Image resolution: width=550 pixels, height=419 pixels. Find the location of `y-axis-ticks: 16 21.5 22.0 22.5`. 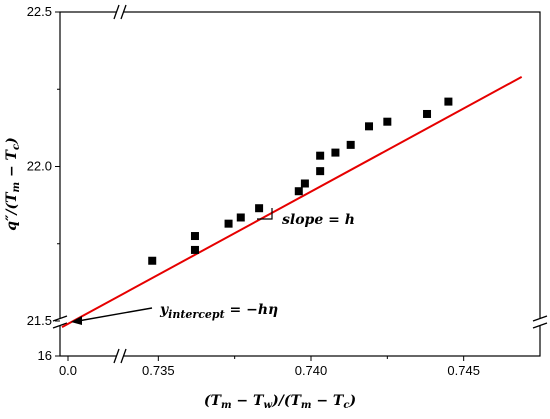

y-axis-ticks: 16 21.5 22.0 22.5 is located at coordinates (43, 183).